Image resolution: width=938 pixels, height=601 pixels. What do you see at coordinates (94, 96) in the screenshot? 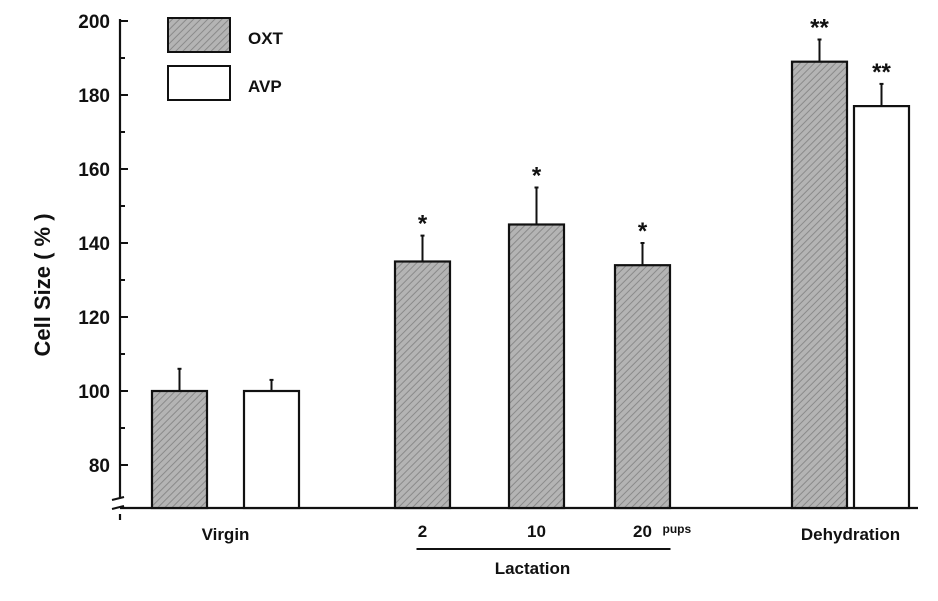
I see `y-tick-label: 180` at bounding box center [94, 96].